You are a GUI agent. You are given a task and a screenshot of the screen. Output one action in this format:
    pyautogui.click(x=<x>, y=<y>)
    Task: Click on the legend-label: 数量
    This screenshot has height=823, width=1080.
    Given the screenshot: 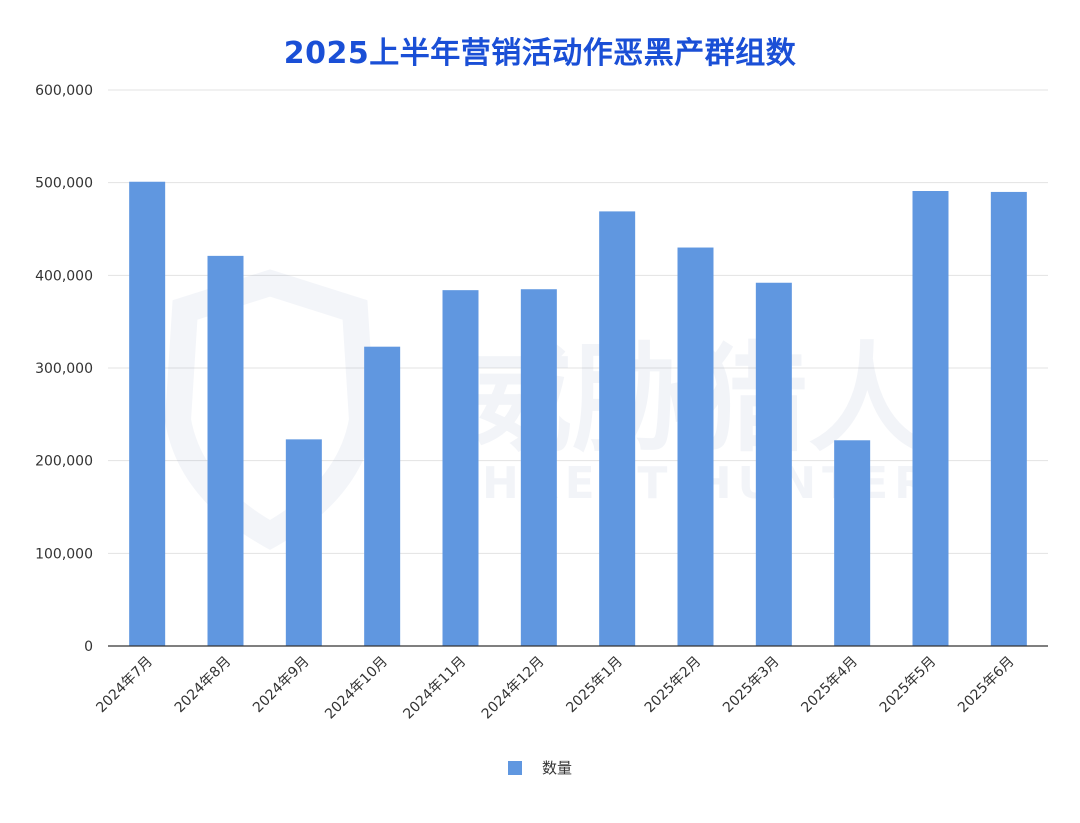 What is the action you would take?
    pyautogui.click(x=556, y=768)
    